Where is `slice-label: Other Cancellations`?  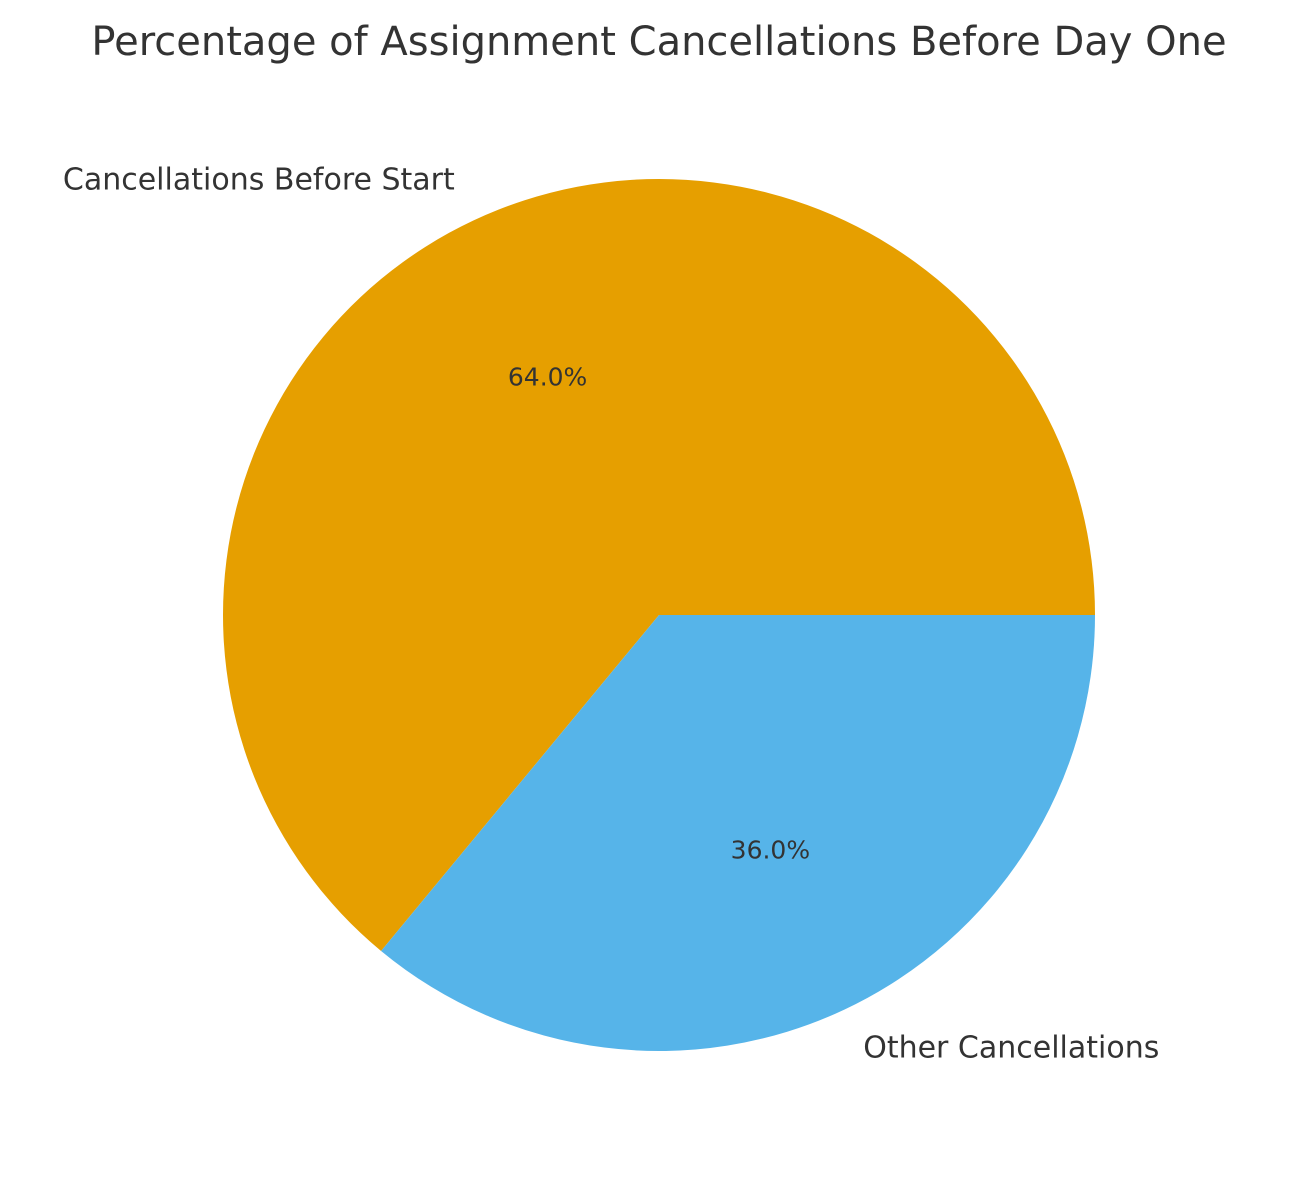
slice-label: Other Cancellations is located at coordinates (1011, 1047).